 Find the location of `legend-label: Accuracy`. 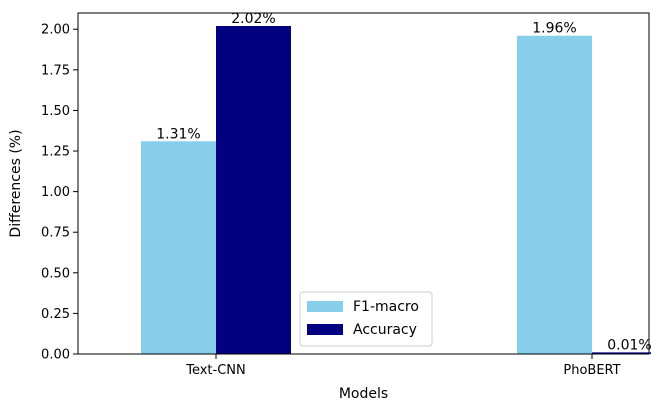

legend-label: Accuracy is located at coordinates (385, 330).